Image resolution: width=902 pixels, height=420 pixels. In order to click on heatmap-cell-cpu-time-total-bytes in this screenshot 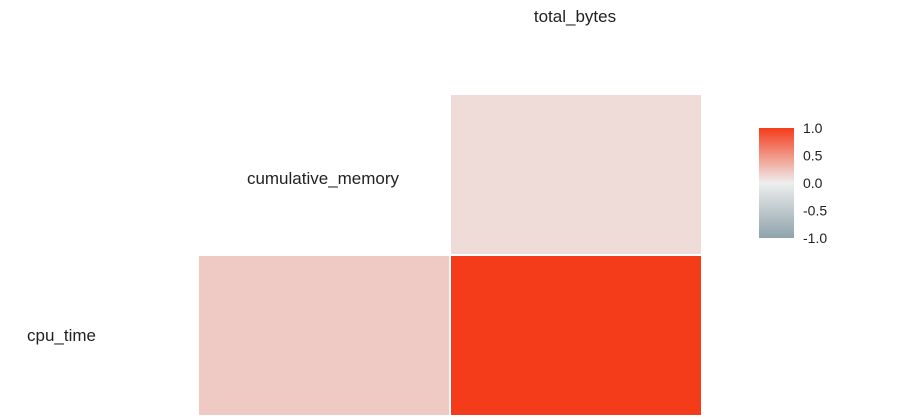, I will do `click(576, 335)`.